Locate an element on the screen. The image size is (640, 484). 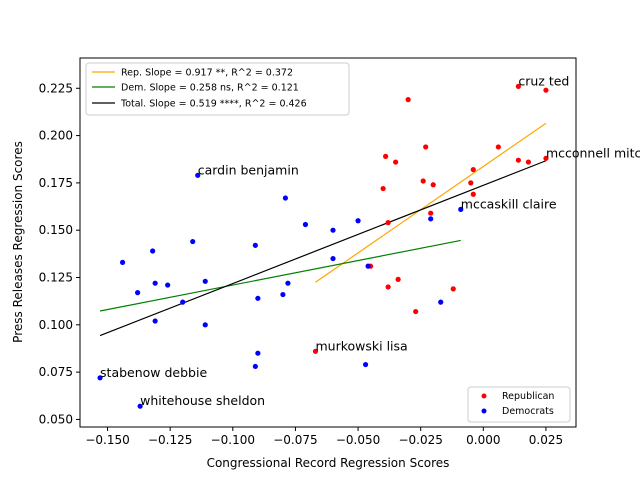
x-tick-label: 0.025 is located at coordinates (546, 440).